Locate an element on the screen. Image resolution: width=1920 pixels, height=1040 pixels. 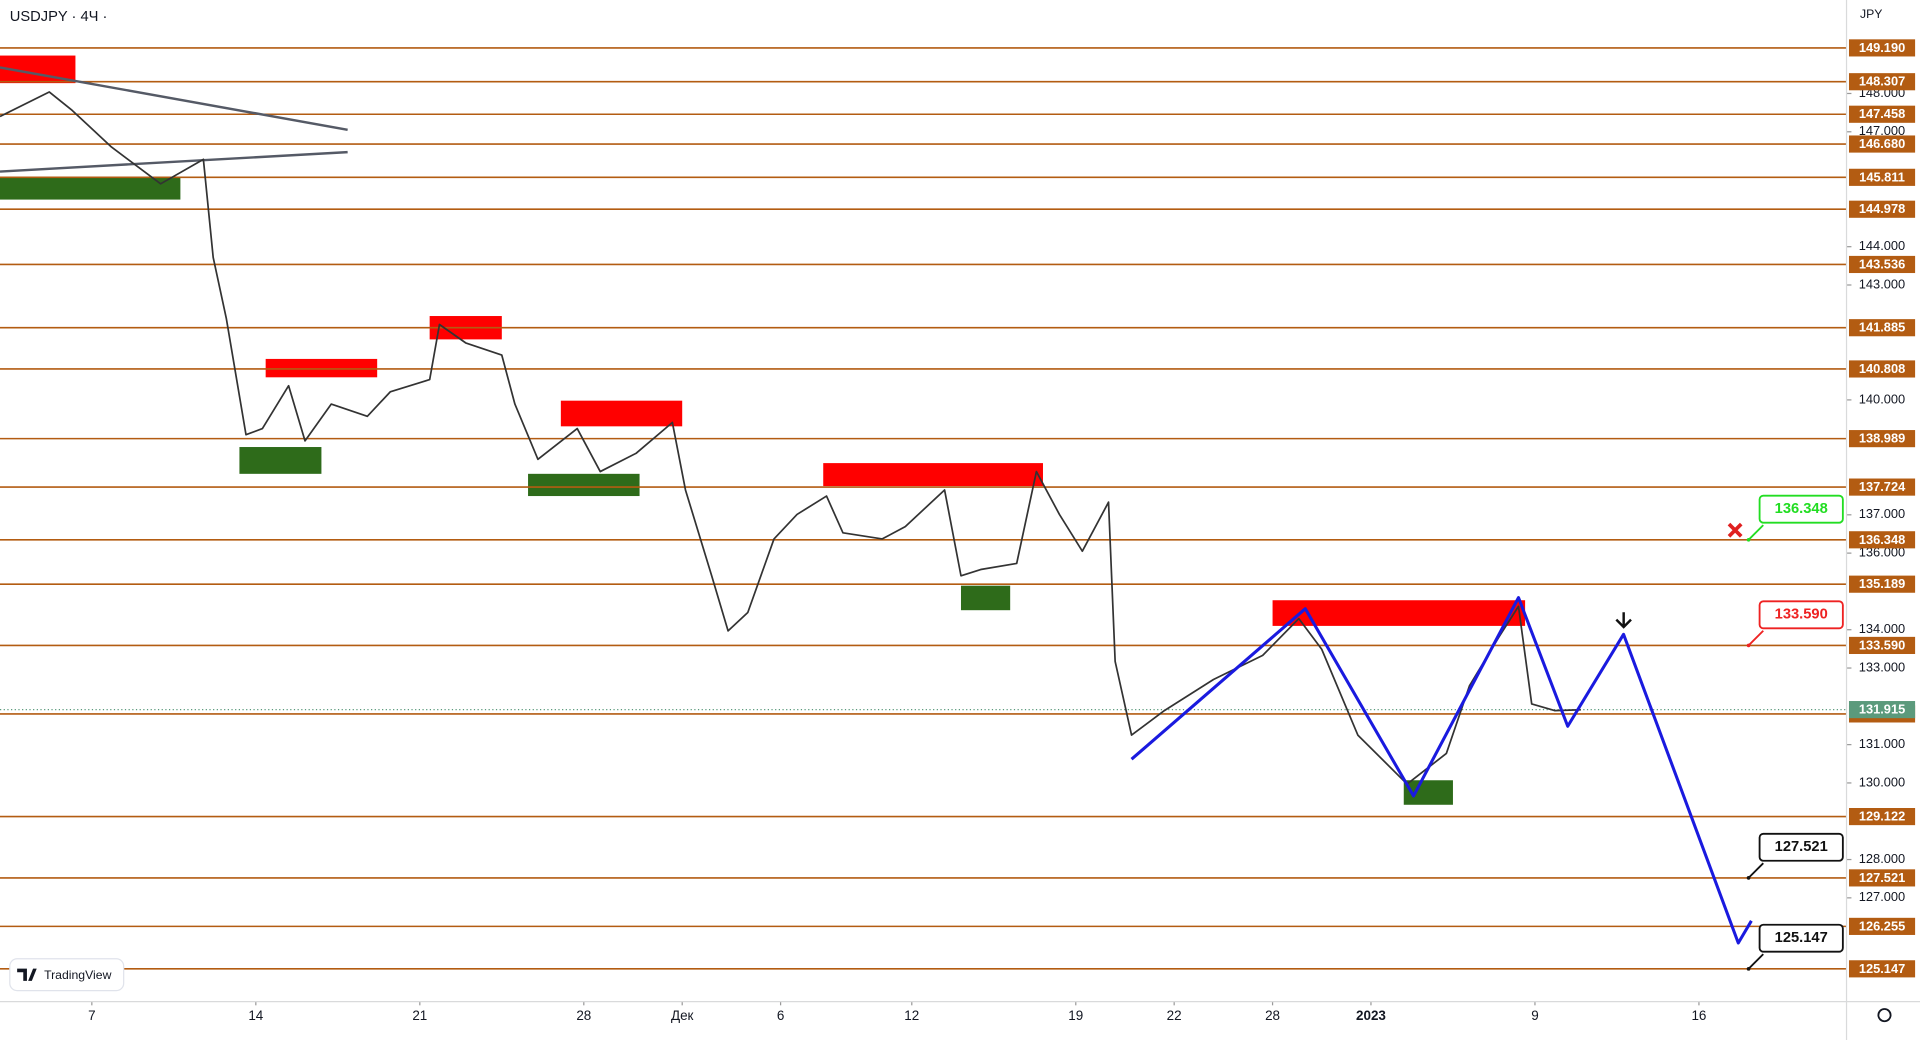
callout-label: 125.147 is located at coordinates (1801, 938).